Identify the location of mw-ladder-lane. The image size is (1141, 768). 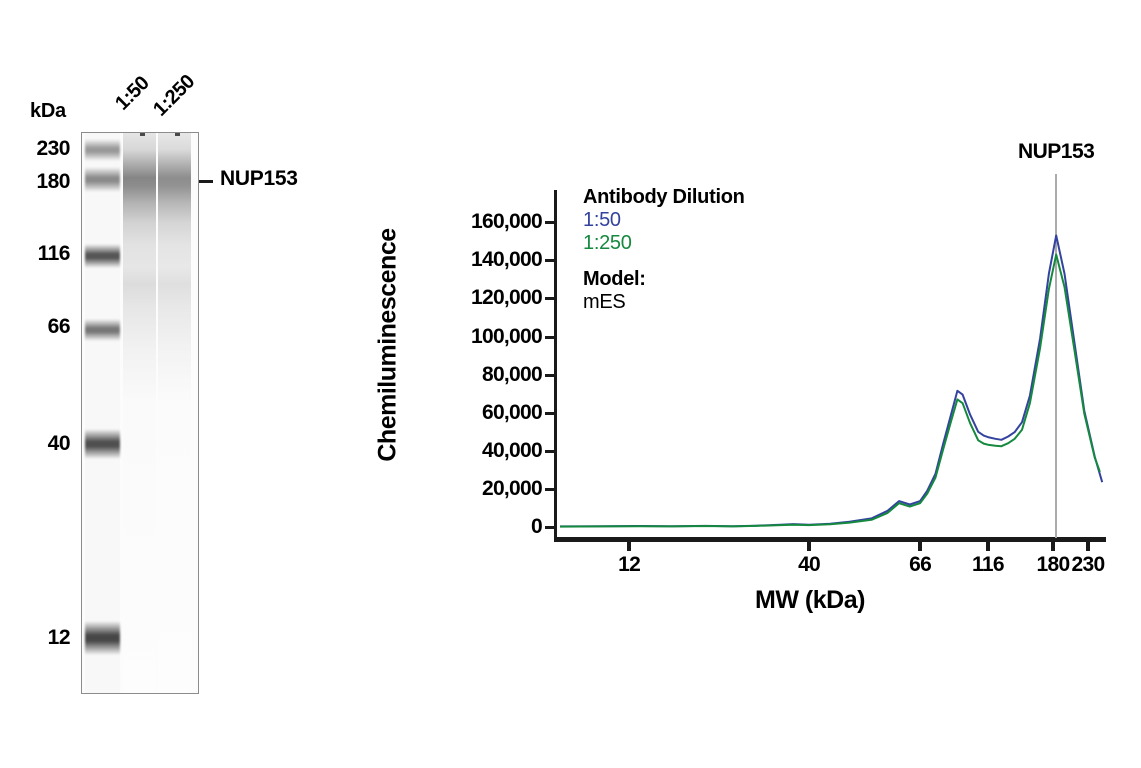
(102, 413).